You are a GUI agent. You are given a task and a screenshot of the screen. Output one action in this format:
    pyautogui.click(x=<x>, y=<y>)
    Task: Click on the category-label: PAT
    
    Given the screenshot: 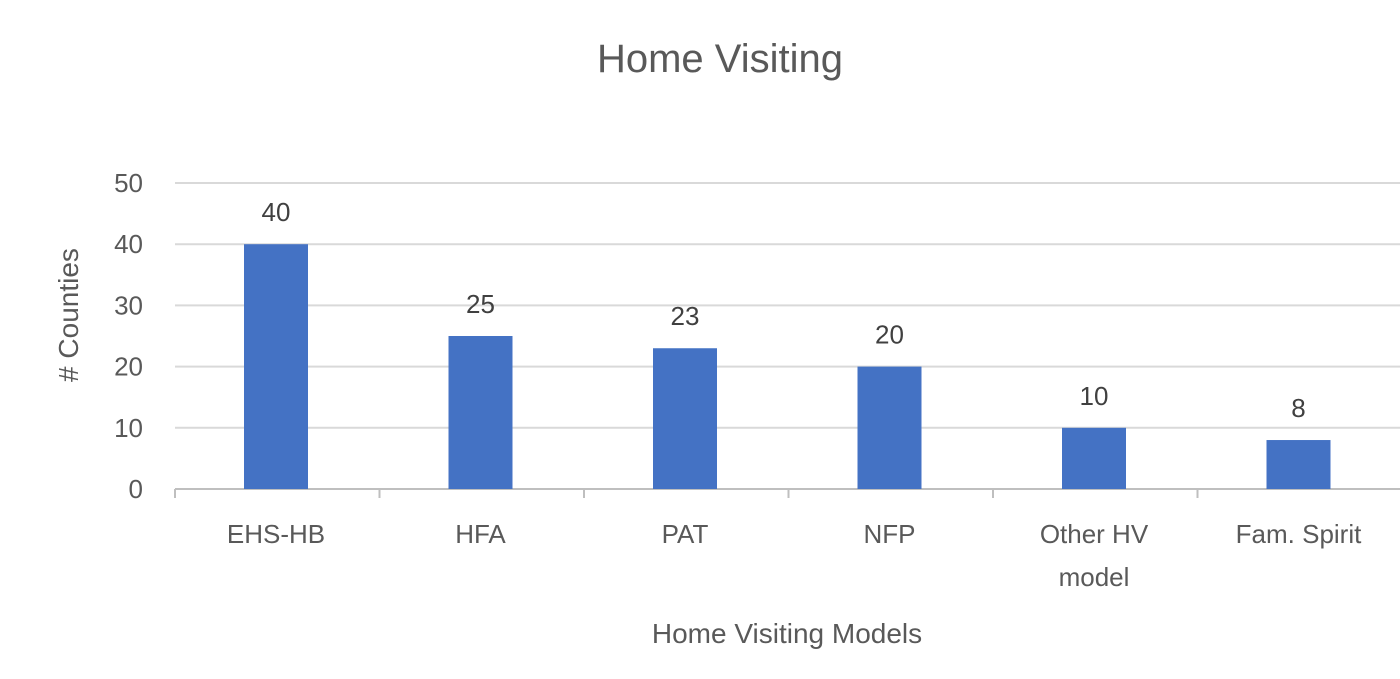 What is the action you would take?
    pyautogui.click(x=685, y=534)
    